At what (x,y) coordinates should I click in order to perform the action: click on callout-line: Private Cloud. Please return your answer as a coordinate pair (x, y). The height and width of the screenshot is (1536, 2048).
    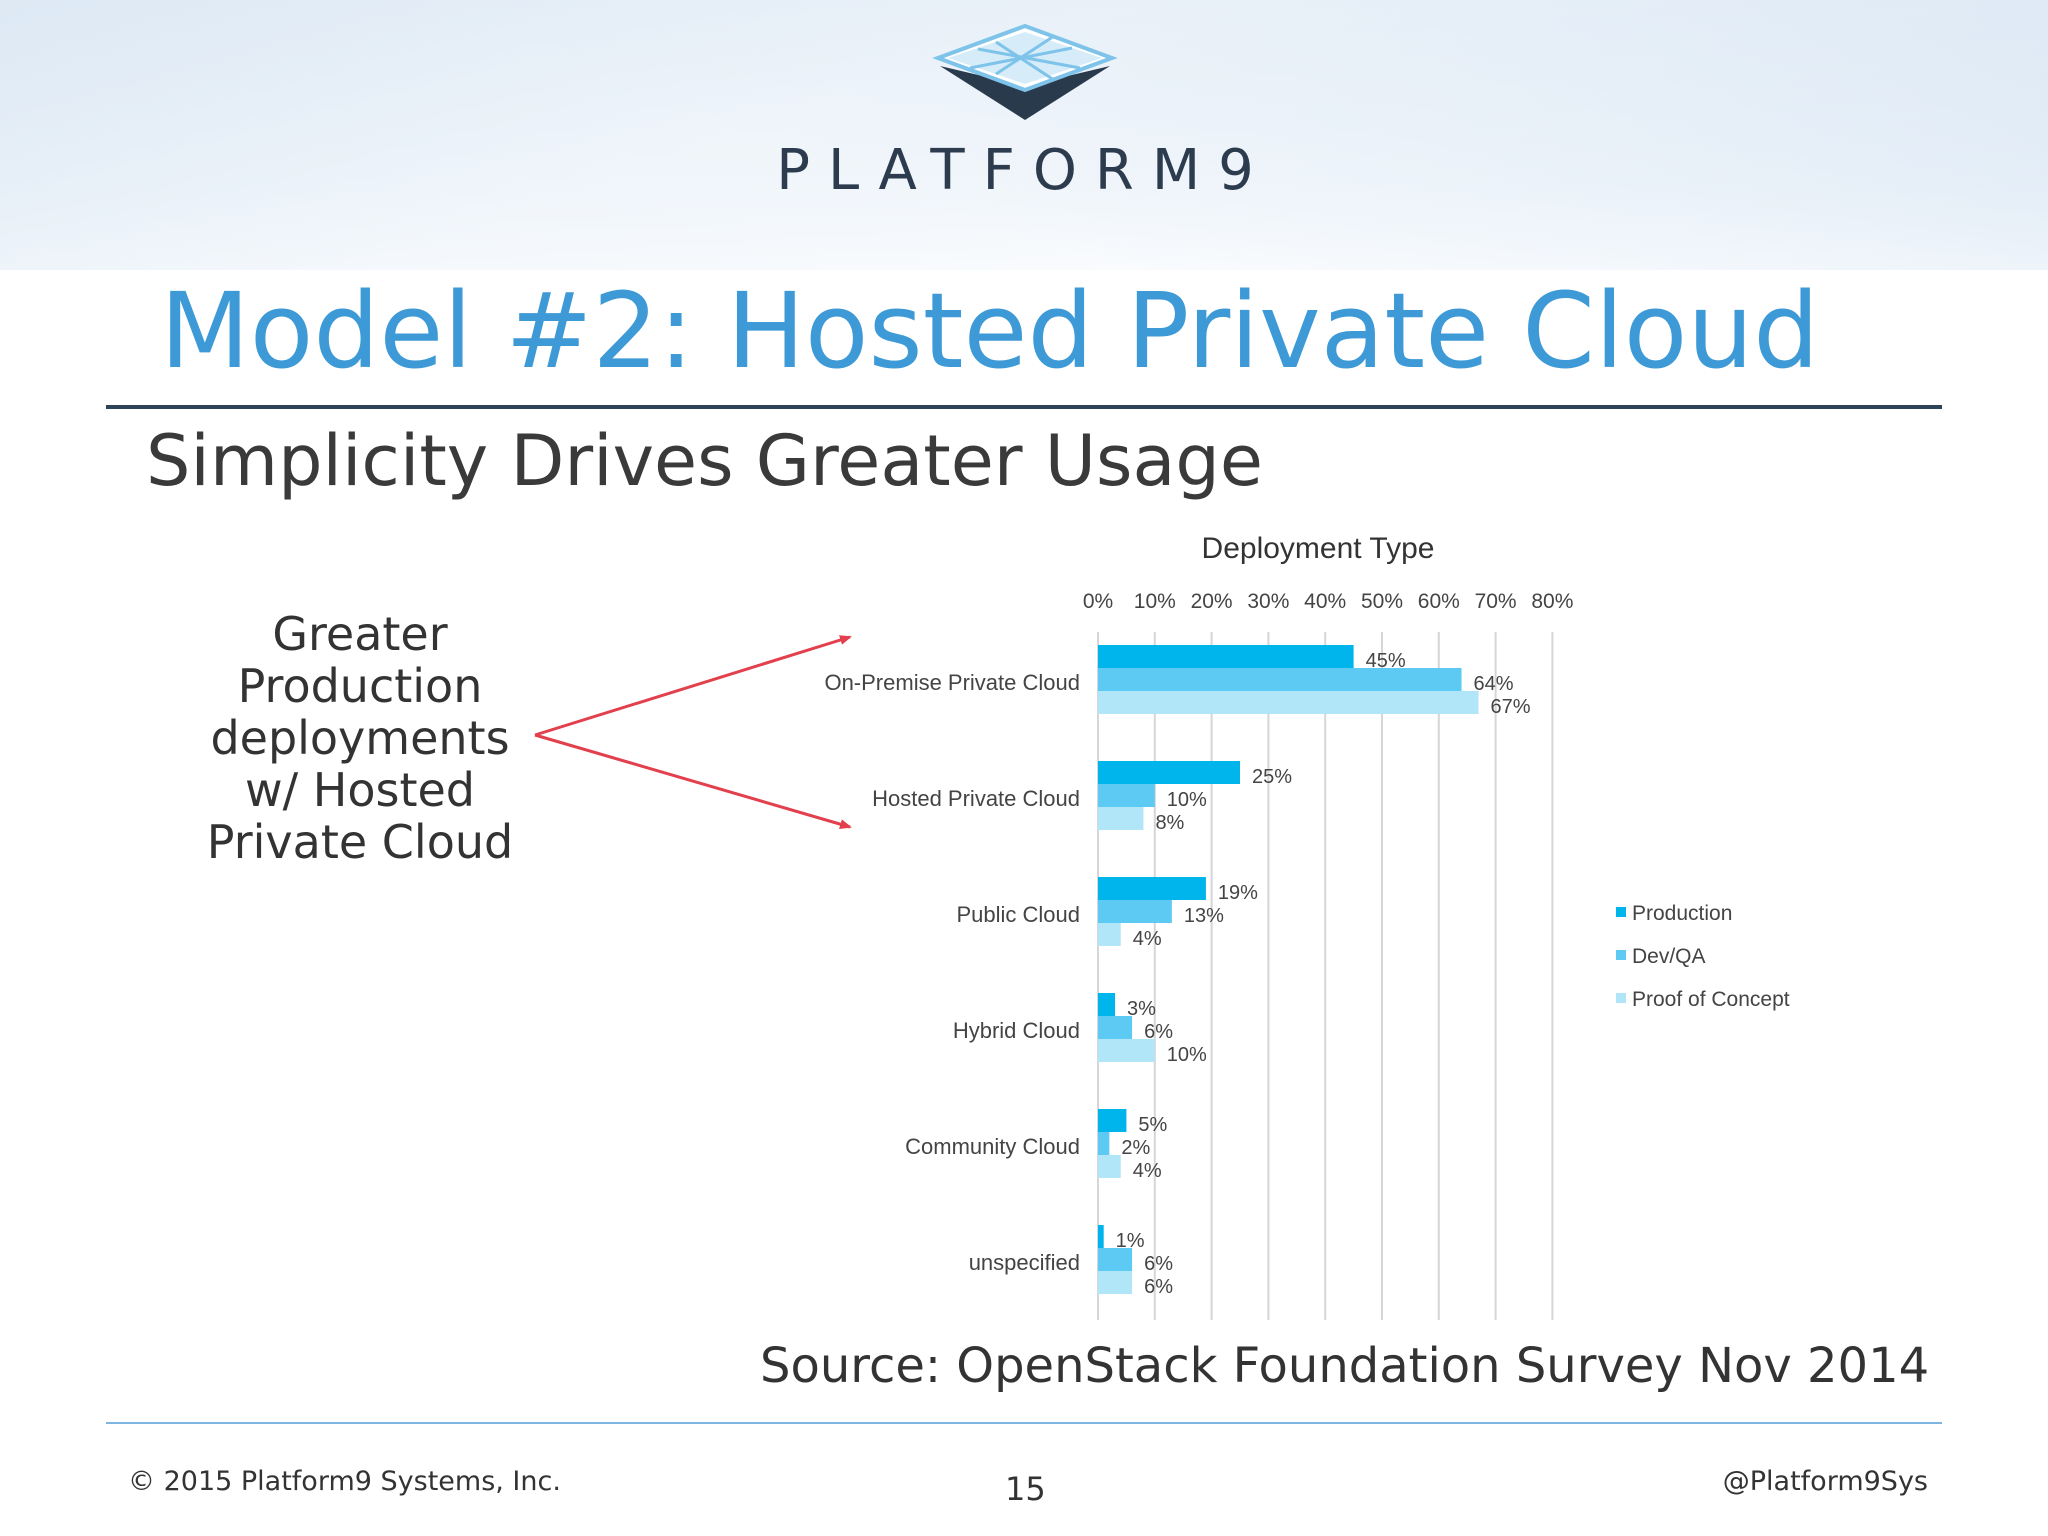
    Looking at the image, I should click on (360, 842).